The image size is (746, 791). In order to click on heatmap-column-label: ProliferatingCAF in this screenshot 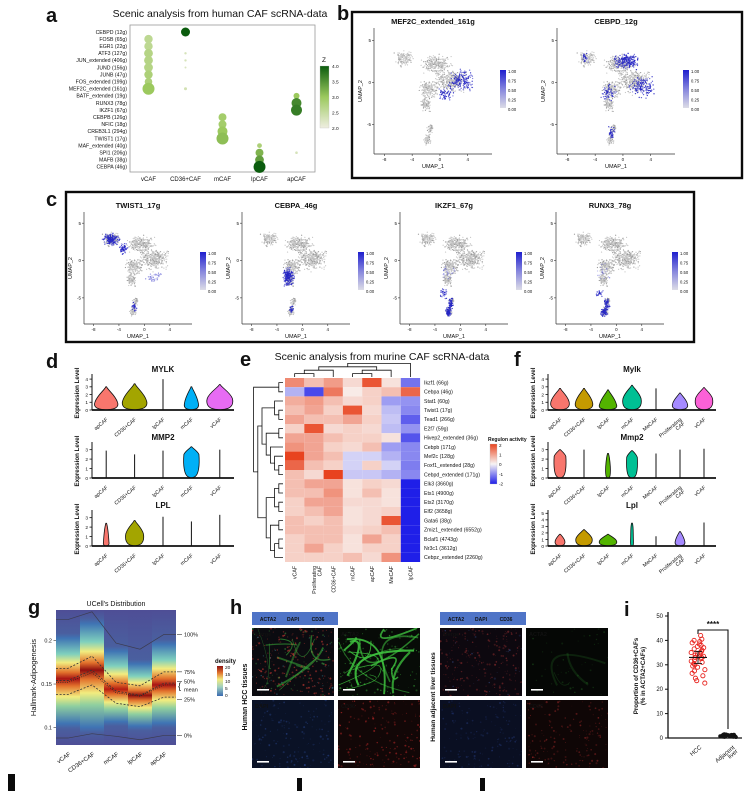, I will do `click(318, 580)`.